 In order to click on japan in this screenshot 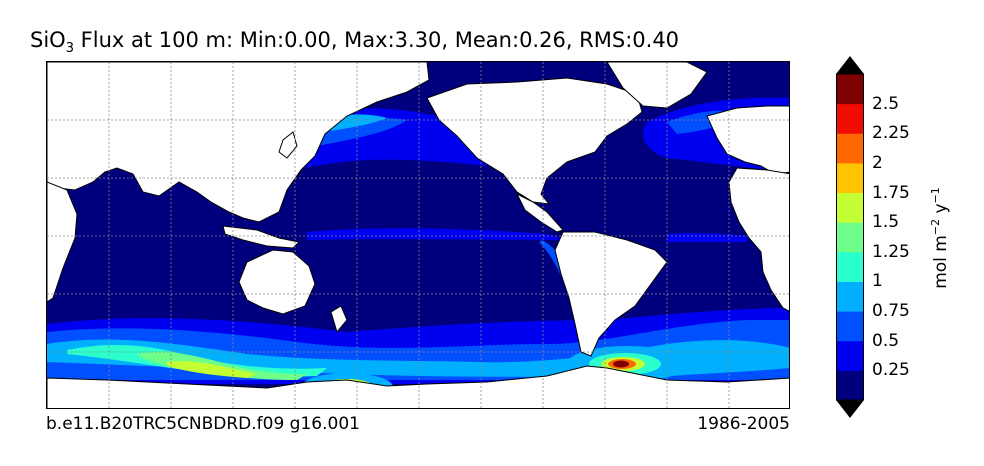, I will do `click(288, 145)`.